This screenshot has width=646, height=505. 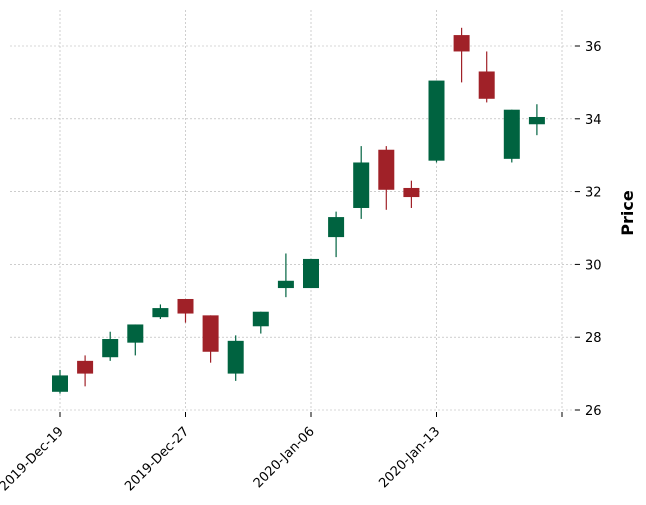 I want to click on y-axis: 26 28 30 32 34 36, so click(x=588, y=229).